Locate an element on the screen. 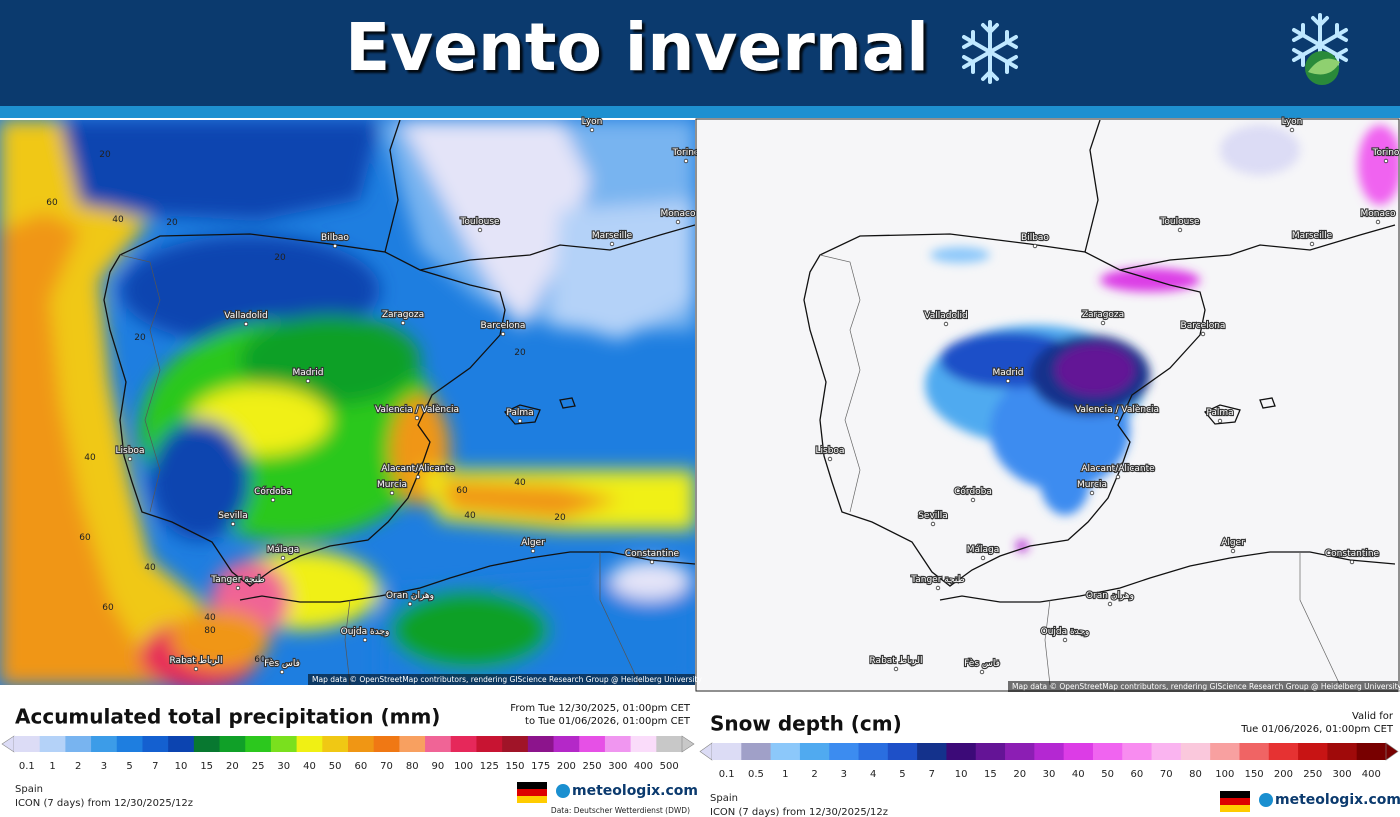 The width and height of the screenshot is (1400, 817). region: Spain is located at coordinates (724, 798).